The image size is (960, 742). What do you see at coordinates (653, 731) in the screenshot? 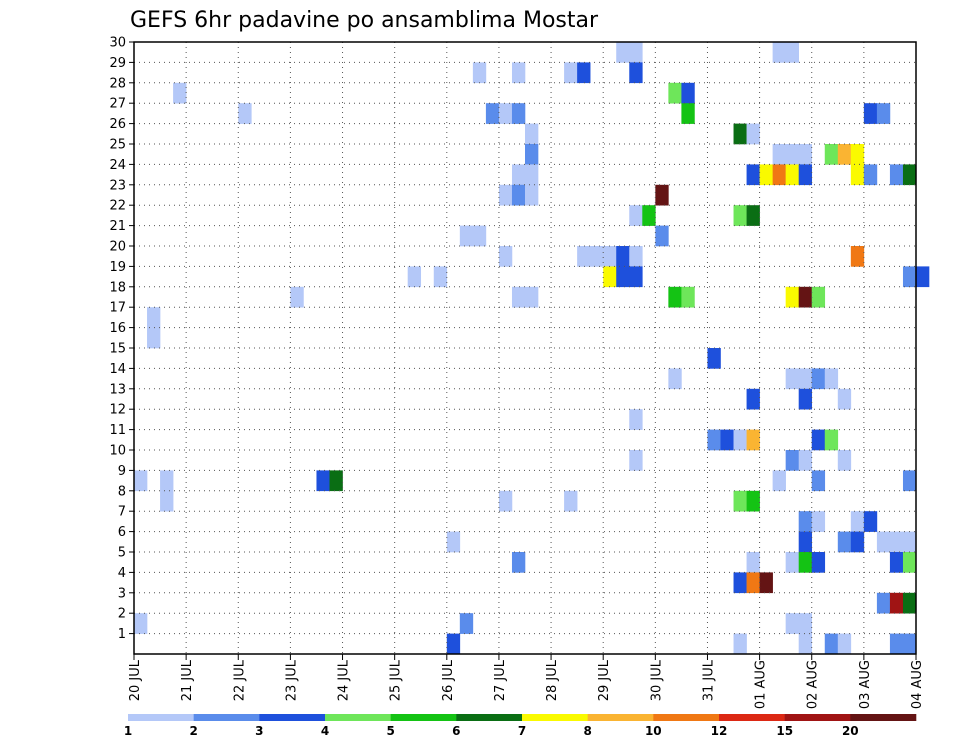
I see `colorbar-label: 10` at bounding box center [653, 731].